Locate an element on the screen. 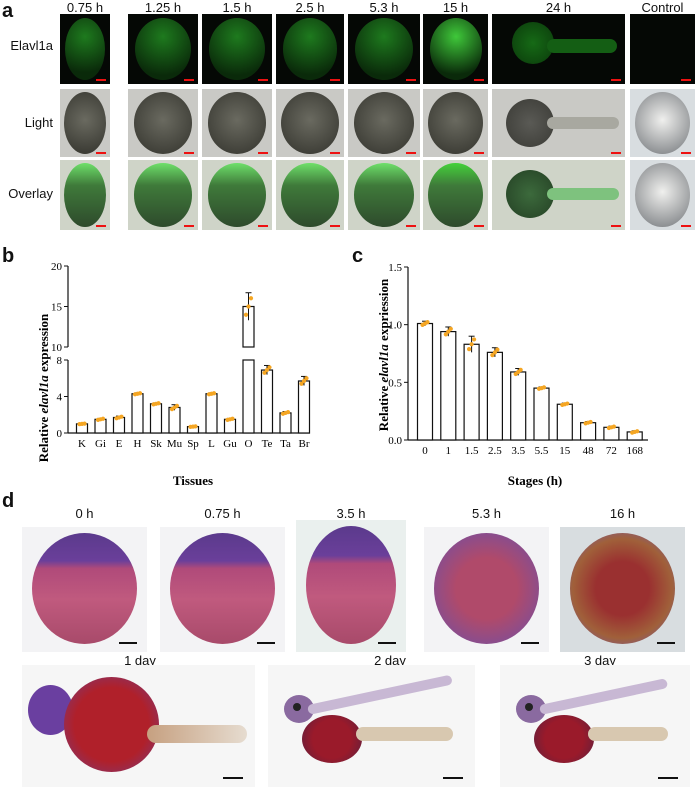  y-tick-15: 15 is located at coordinates (57, 308).